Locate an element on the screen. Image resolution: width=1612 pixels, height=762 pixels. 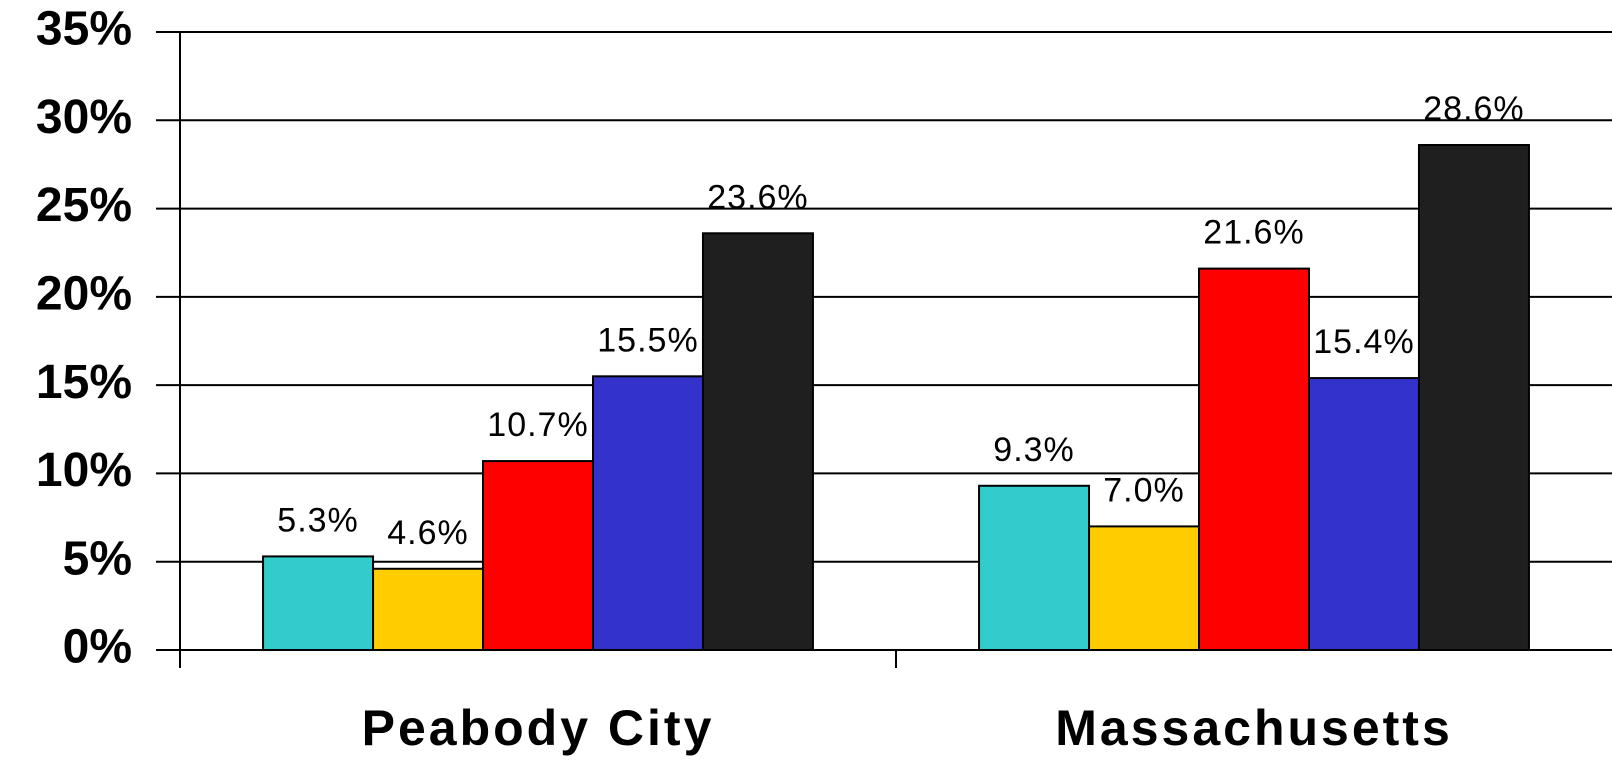
value-label: 9.3% is located at coordinates (1034, 450).